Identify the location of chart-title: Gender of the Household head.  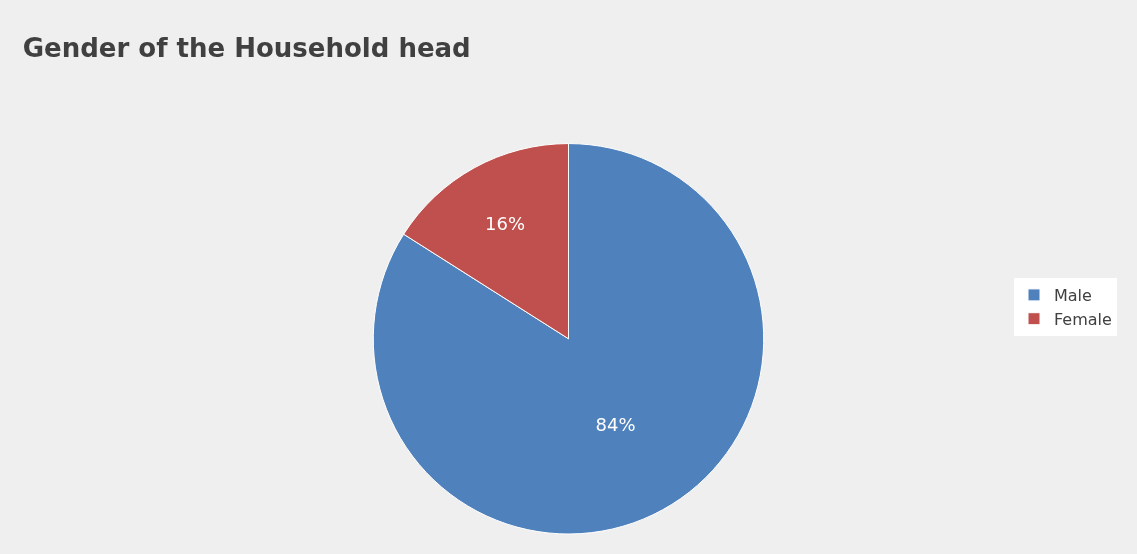
(246, 47).